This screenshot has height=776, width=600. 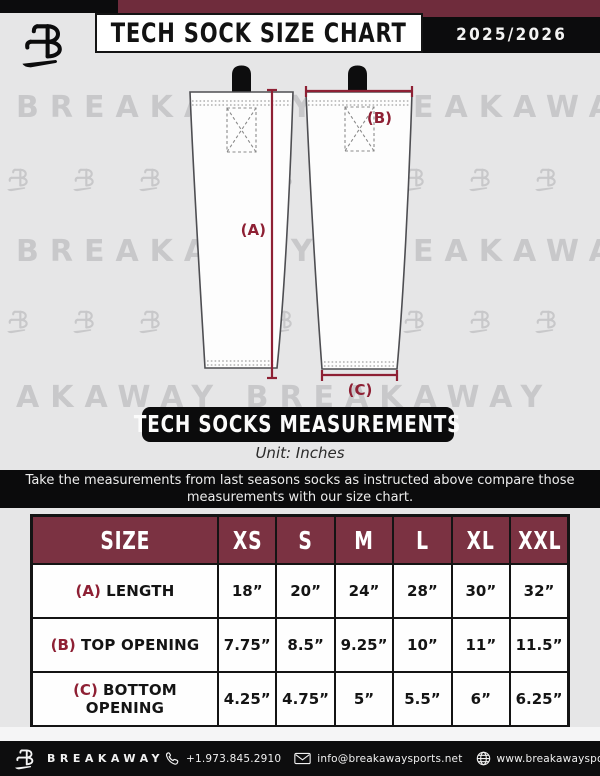 I want to click on measurements-banner-label: TECH SOCKS MEASUREMENTS, so click(x=298, y=424).